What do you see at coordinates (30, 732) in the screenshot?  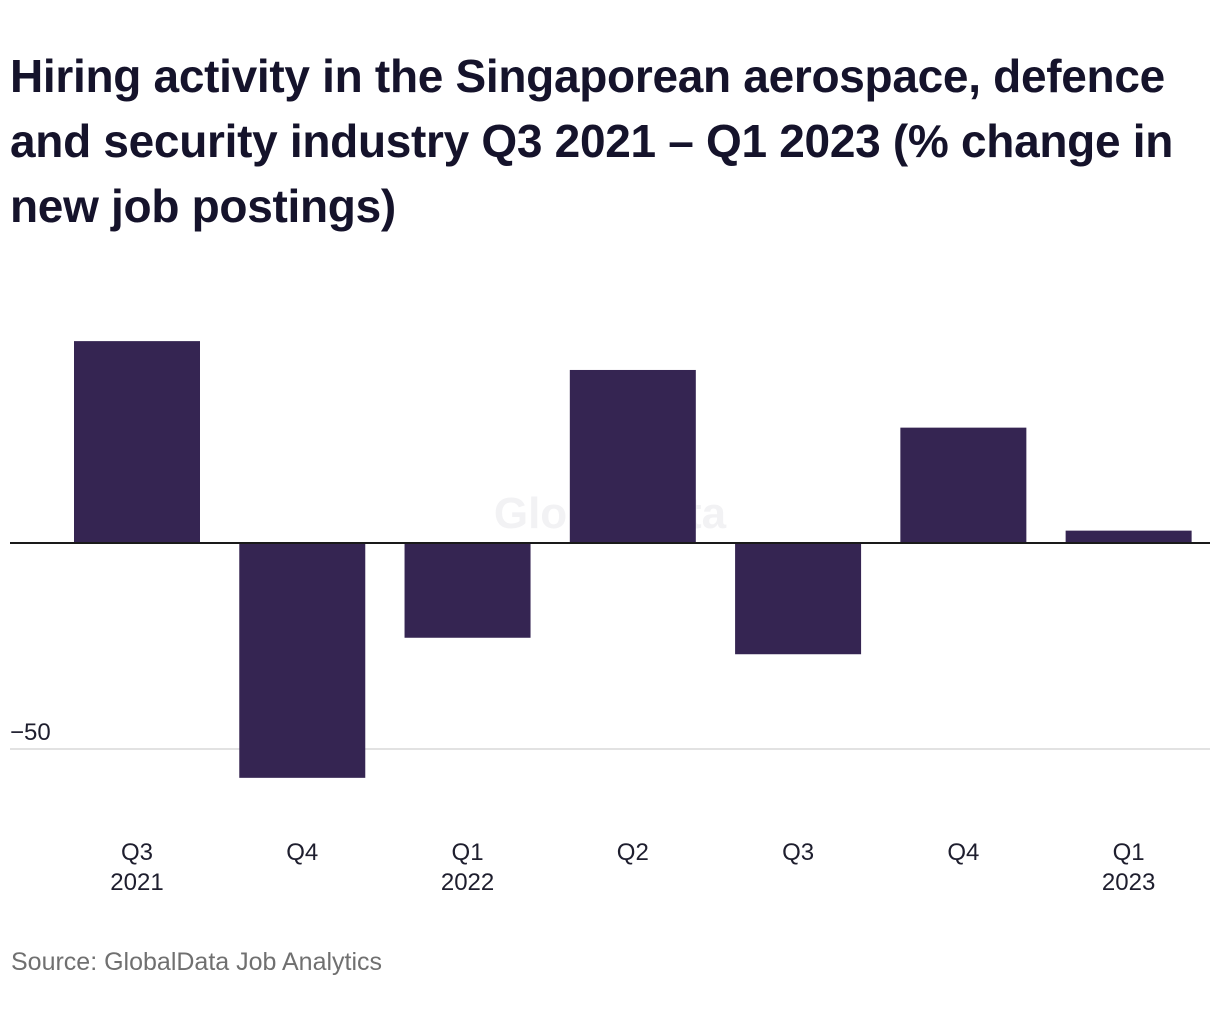 I see `y-tick-label: −50` at bounding box center [30, 732].